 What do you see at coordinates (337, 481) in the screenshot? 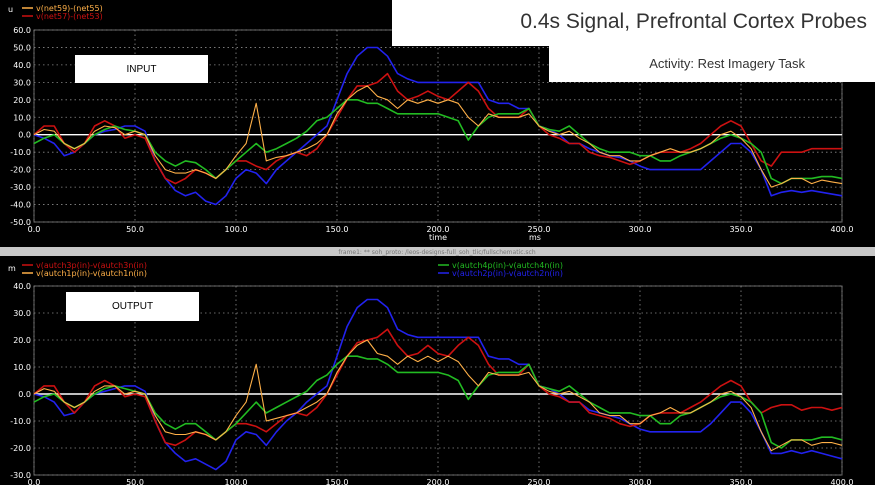
I see `output-x-tick: 150.0` at bounding box center [337, 481].